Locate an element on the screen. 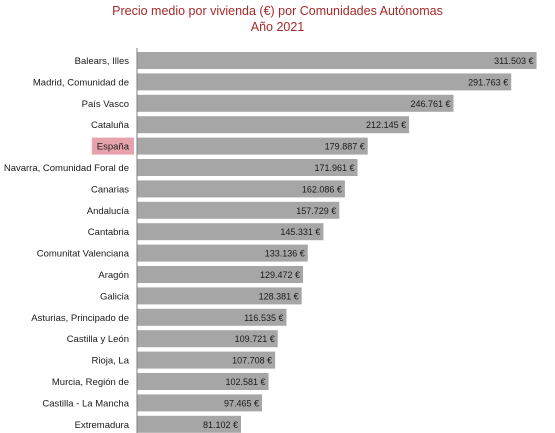  value-label: 109.721 € is located at coordinates (255, 339).